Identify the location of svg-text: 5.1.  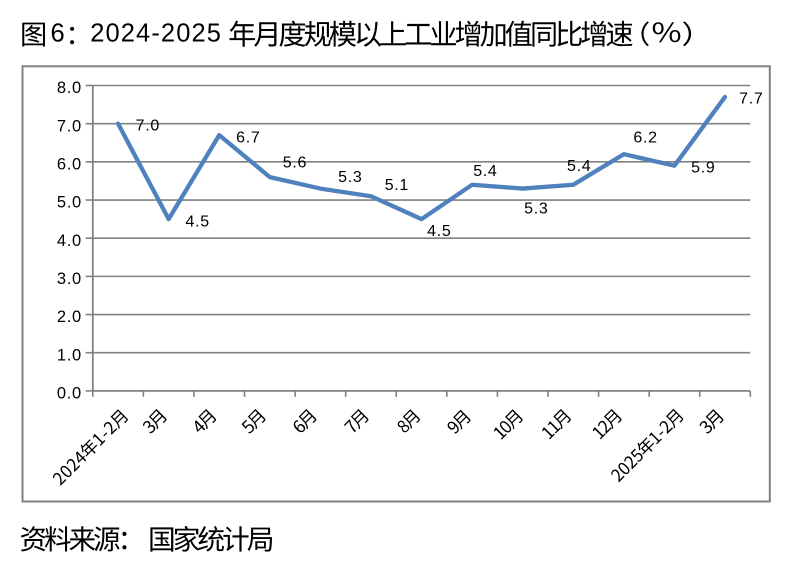
(397, 185).